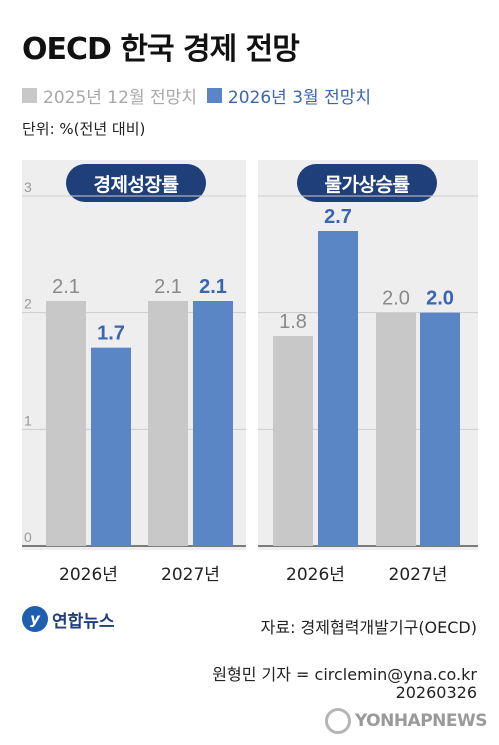  I want to click on yonhap-logo: y 연합뉴스, so click(68, 619).